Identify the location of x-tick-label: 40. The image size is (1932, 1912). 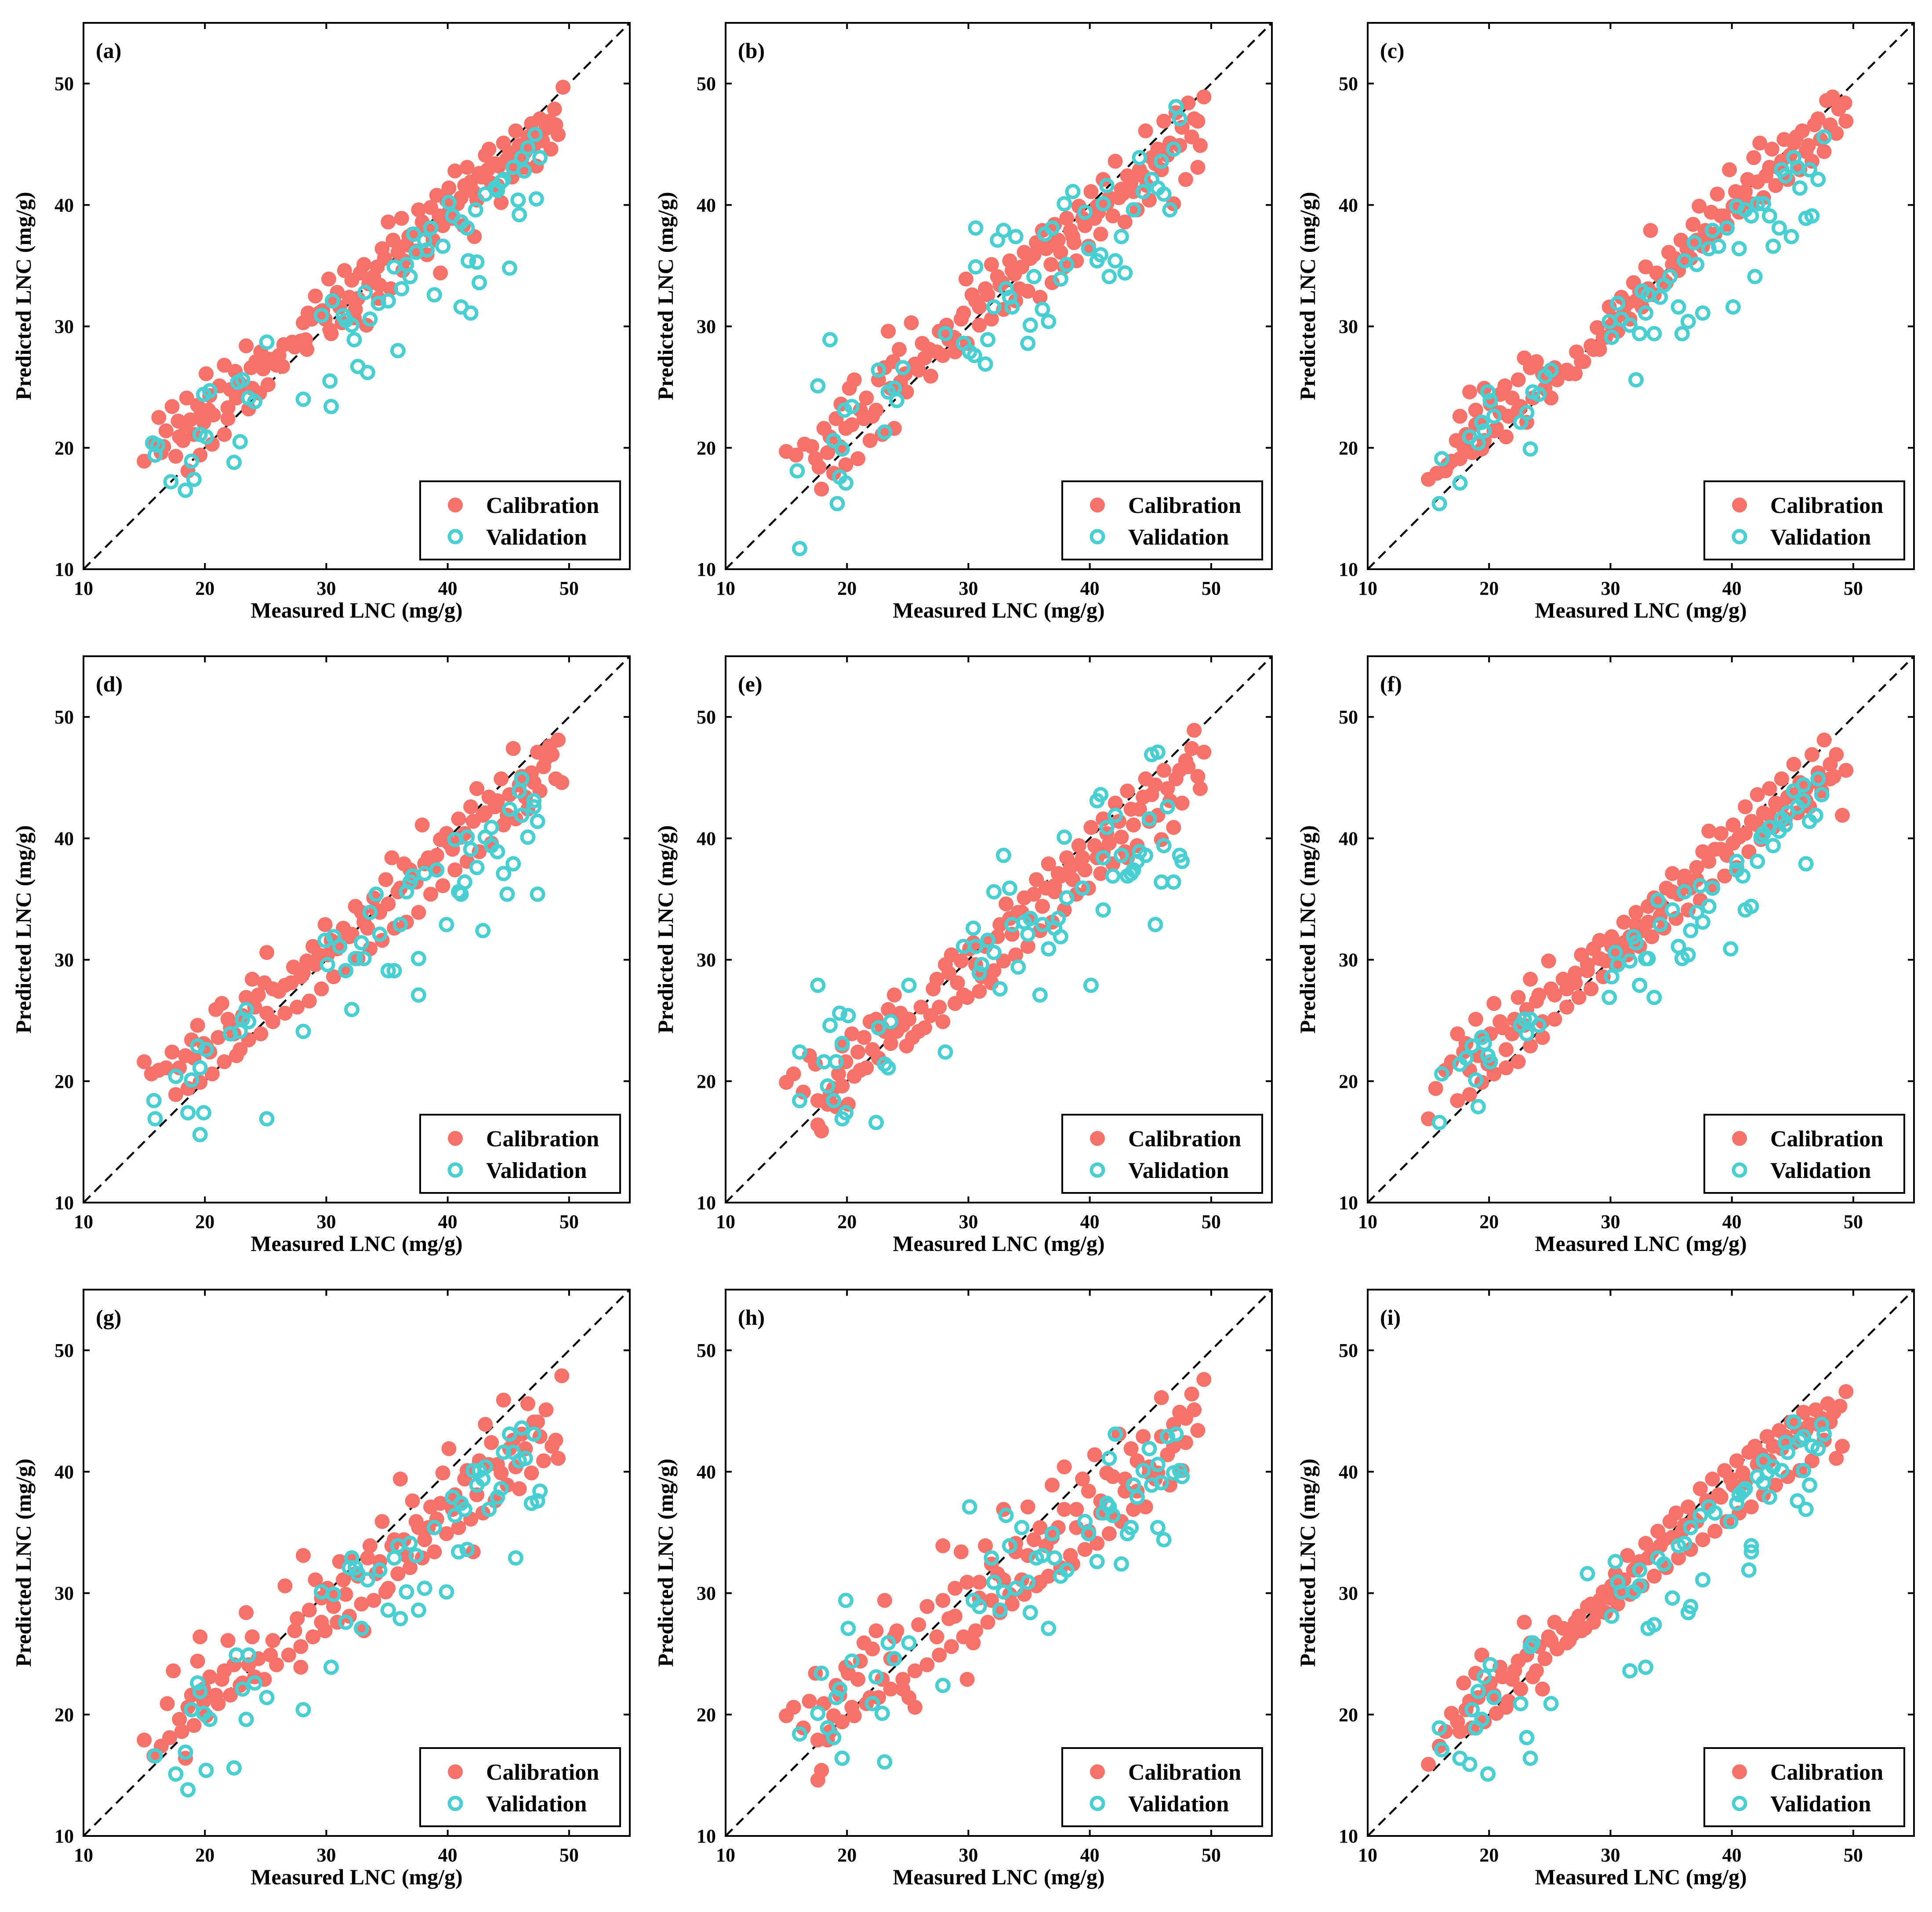
(1090, 1222).